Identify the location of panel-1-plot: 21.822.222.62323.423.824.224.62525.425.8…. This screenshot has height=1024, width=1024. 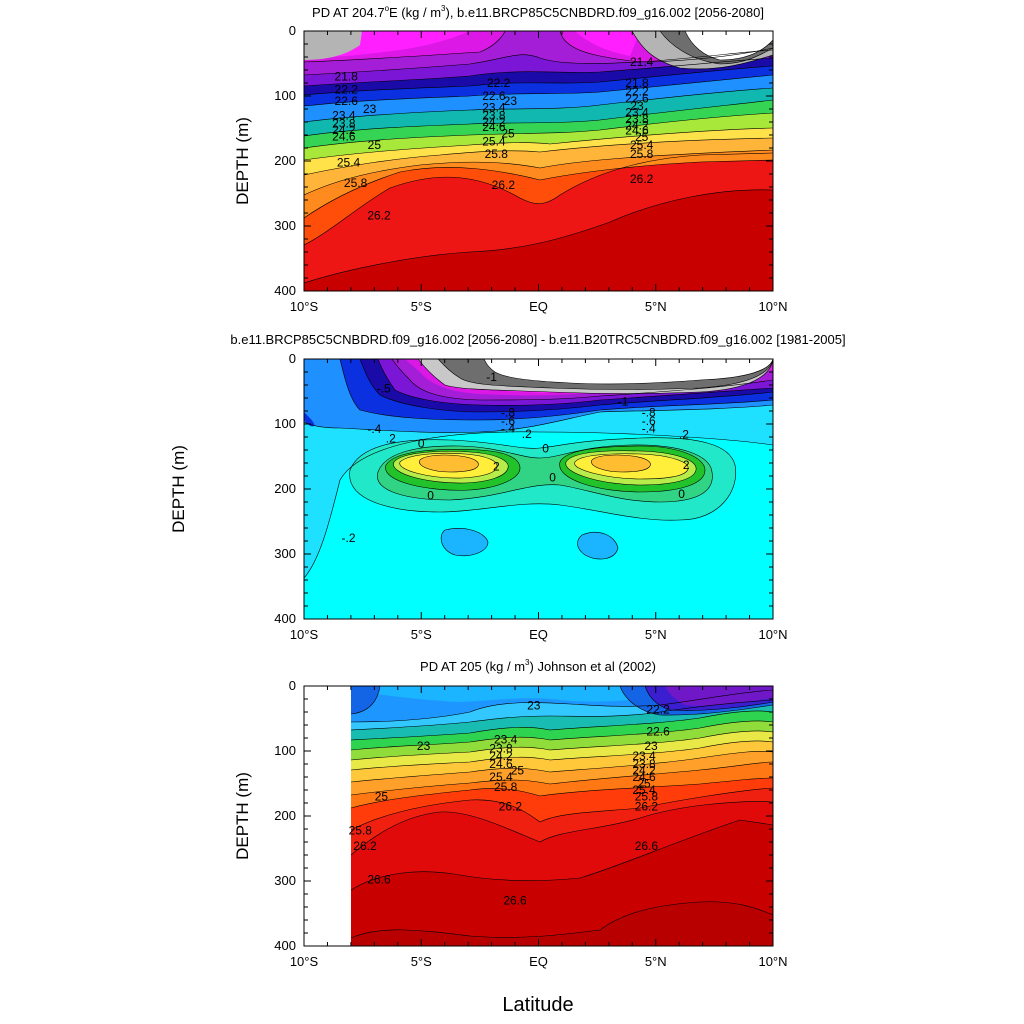
(538, 161).